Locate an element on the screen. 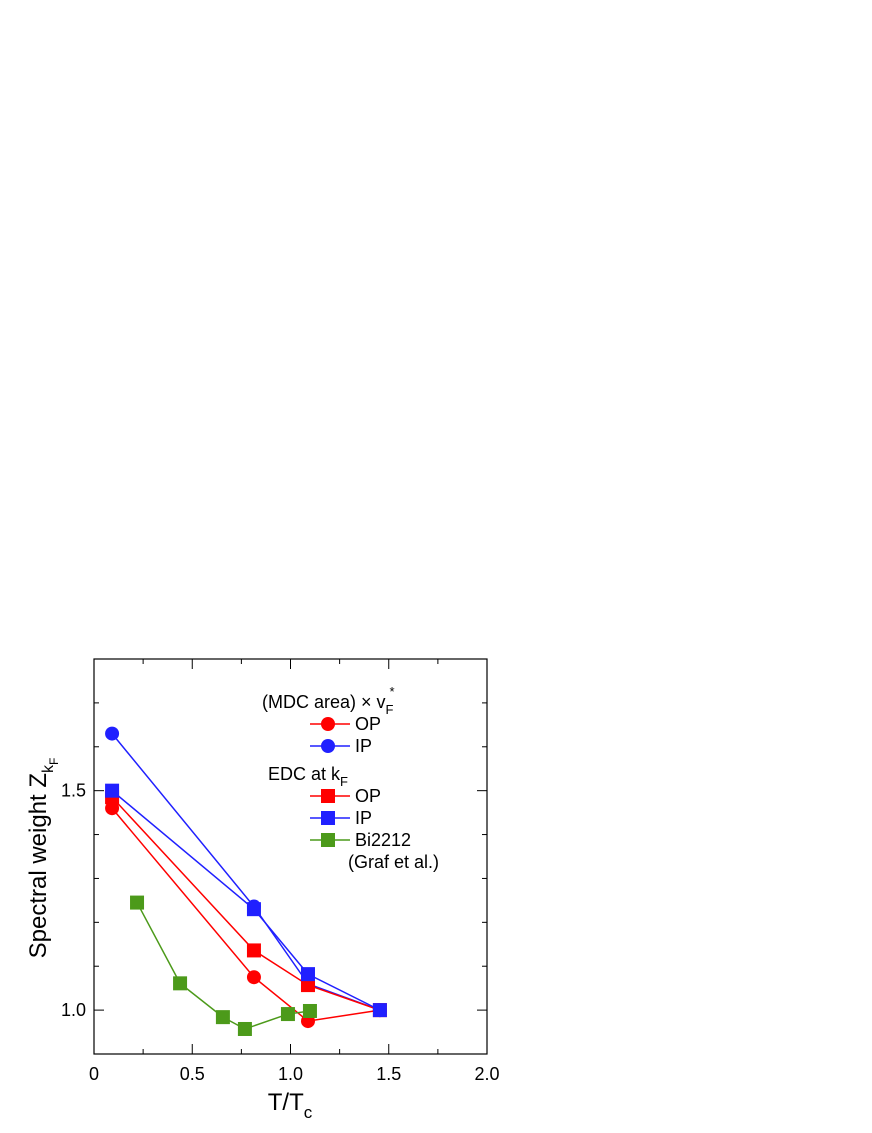  text-part: T/T is located at coordinates (286, 1102).